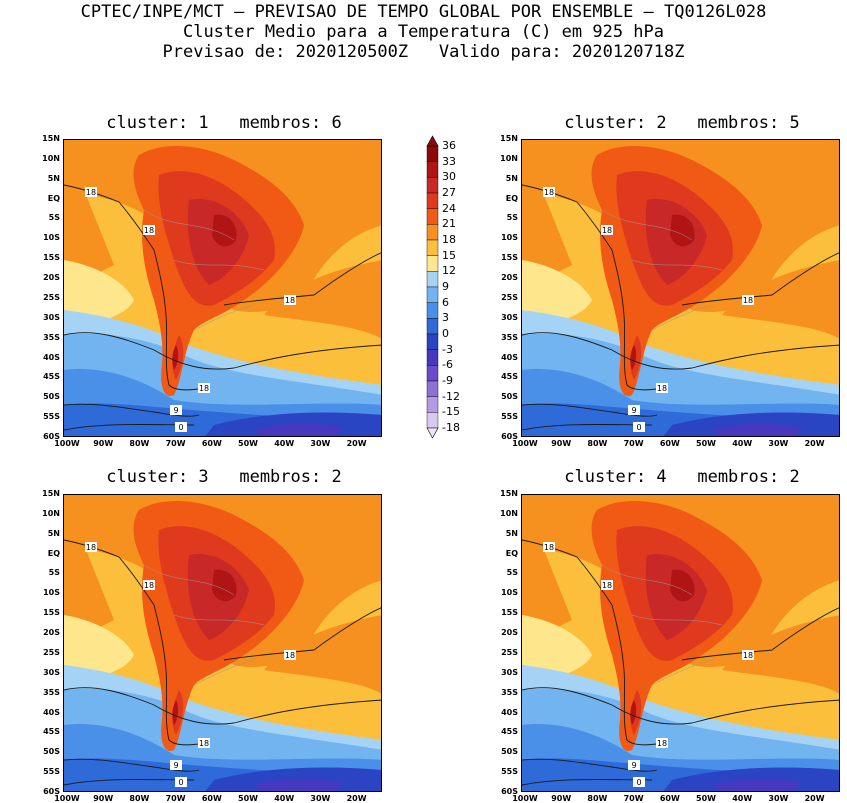  I want to click on lat-tick-label: 5N, so click(53, 533).